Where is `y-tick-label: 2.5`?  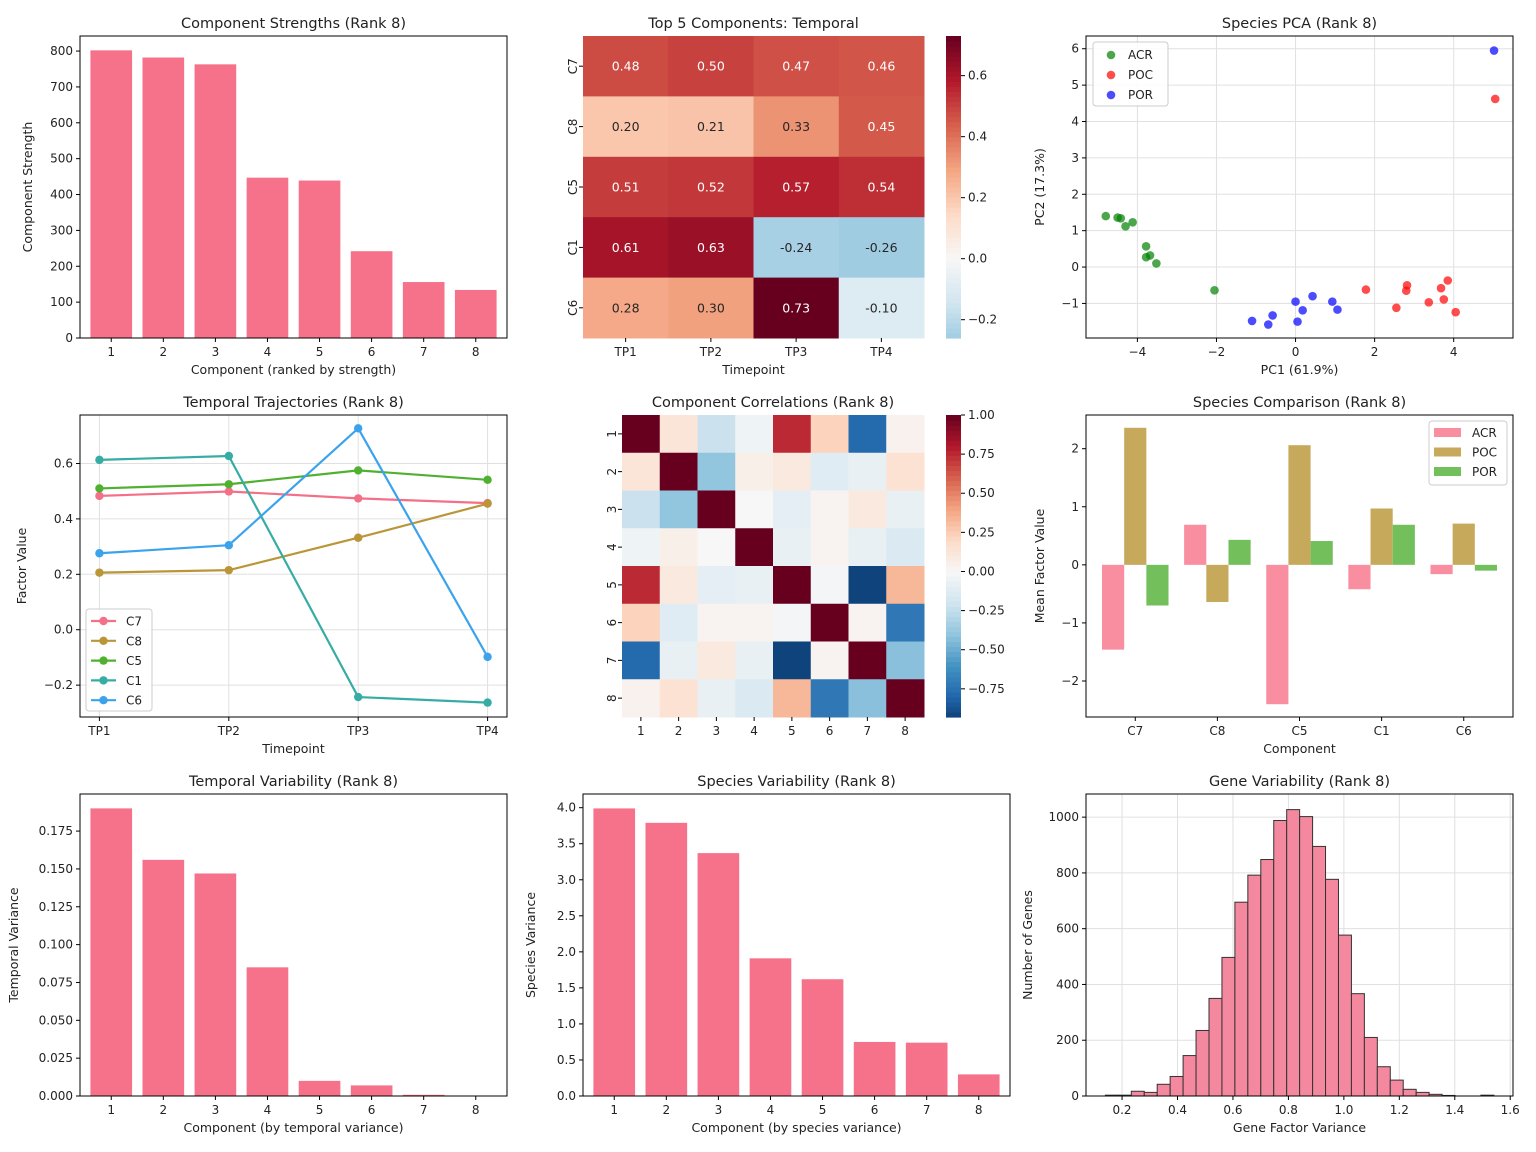
y-tick-label: 2.5 is located at coordinates (566, 916).